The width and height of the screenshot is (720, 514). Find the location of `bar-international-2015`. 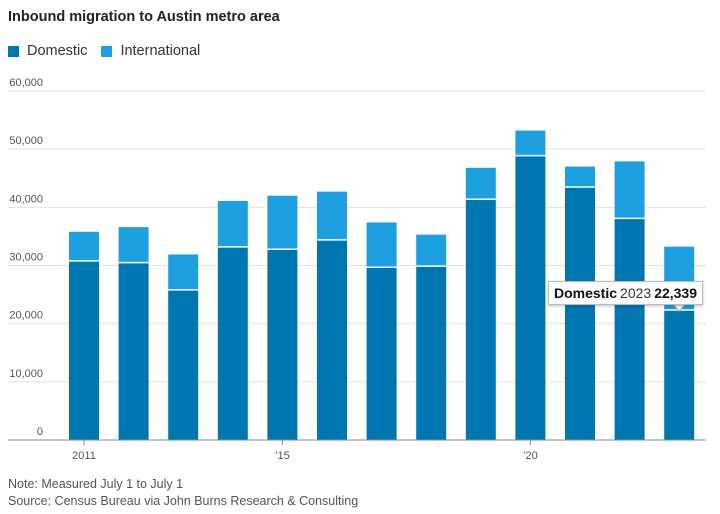

bar-international-2015 is located at coordinates (282, 222).